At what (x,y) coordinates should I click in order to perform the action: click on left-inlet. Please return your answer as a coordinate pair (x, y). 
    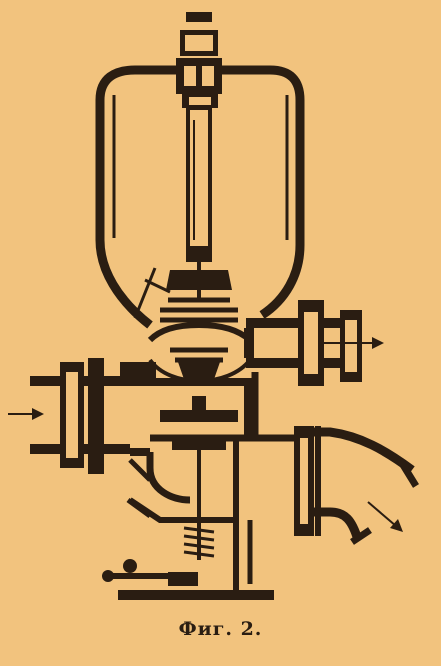
    Looking at the image, I should click on (93, 416).